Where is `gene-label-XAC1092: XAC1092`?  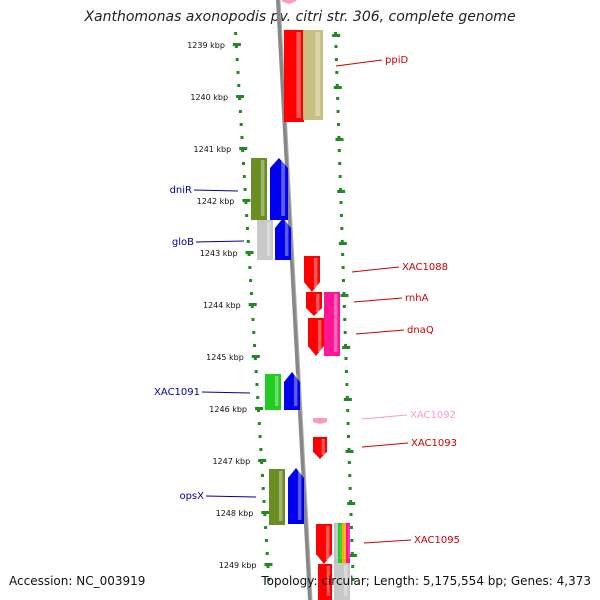
gene-label-XAC1092: XAC1092 is located at coordinates (433, 415).